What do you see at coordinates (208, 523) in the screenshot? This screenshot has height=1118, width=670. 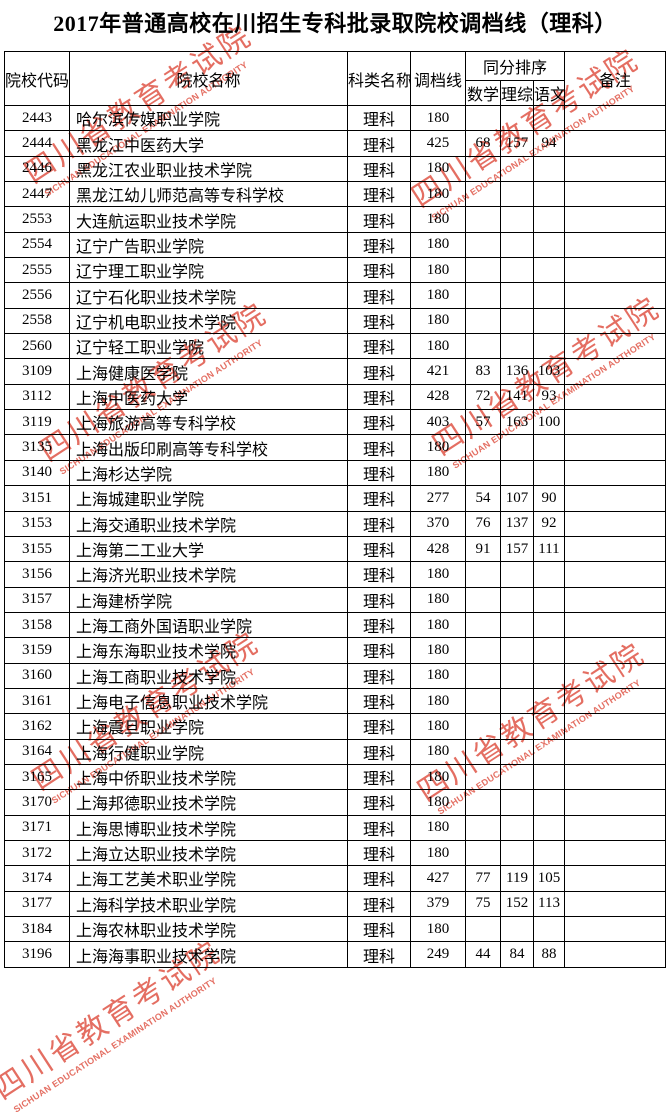 I see `college-name-cell: 上海交通职业技术学院` at bounding box center [208, 523].